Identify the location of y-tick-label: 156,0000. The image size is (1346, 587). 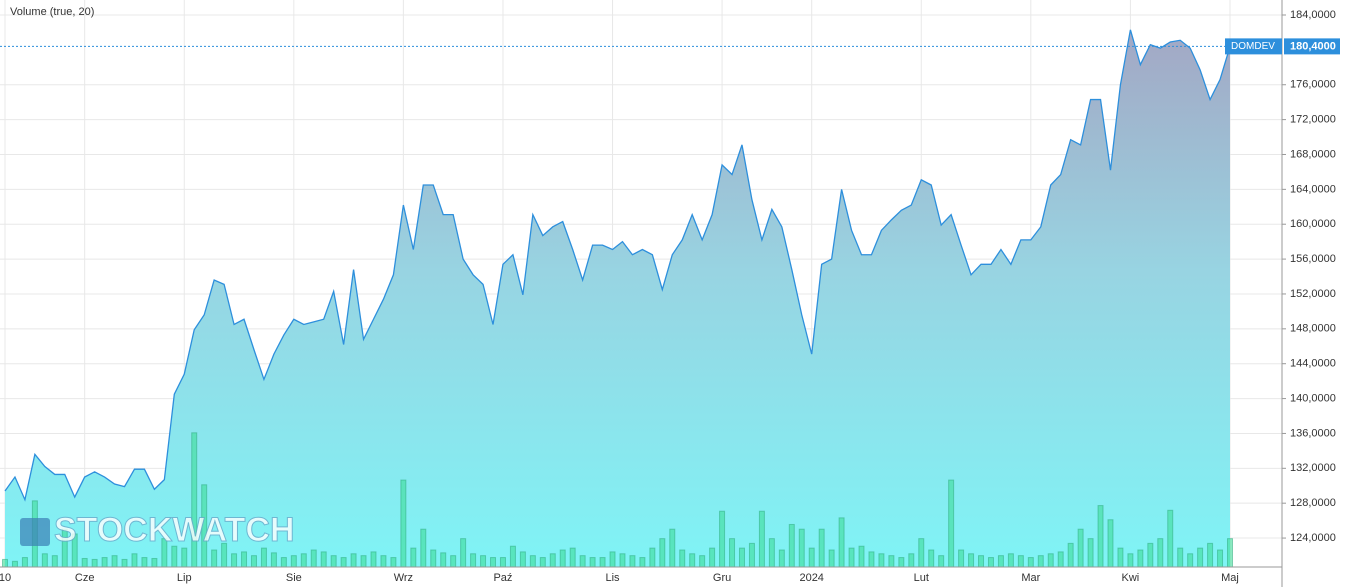
(1313, 259).